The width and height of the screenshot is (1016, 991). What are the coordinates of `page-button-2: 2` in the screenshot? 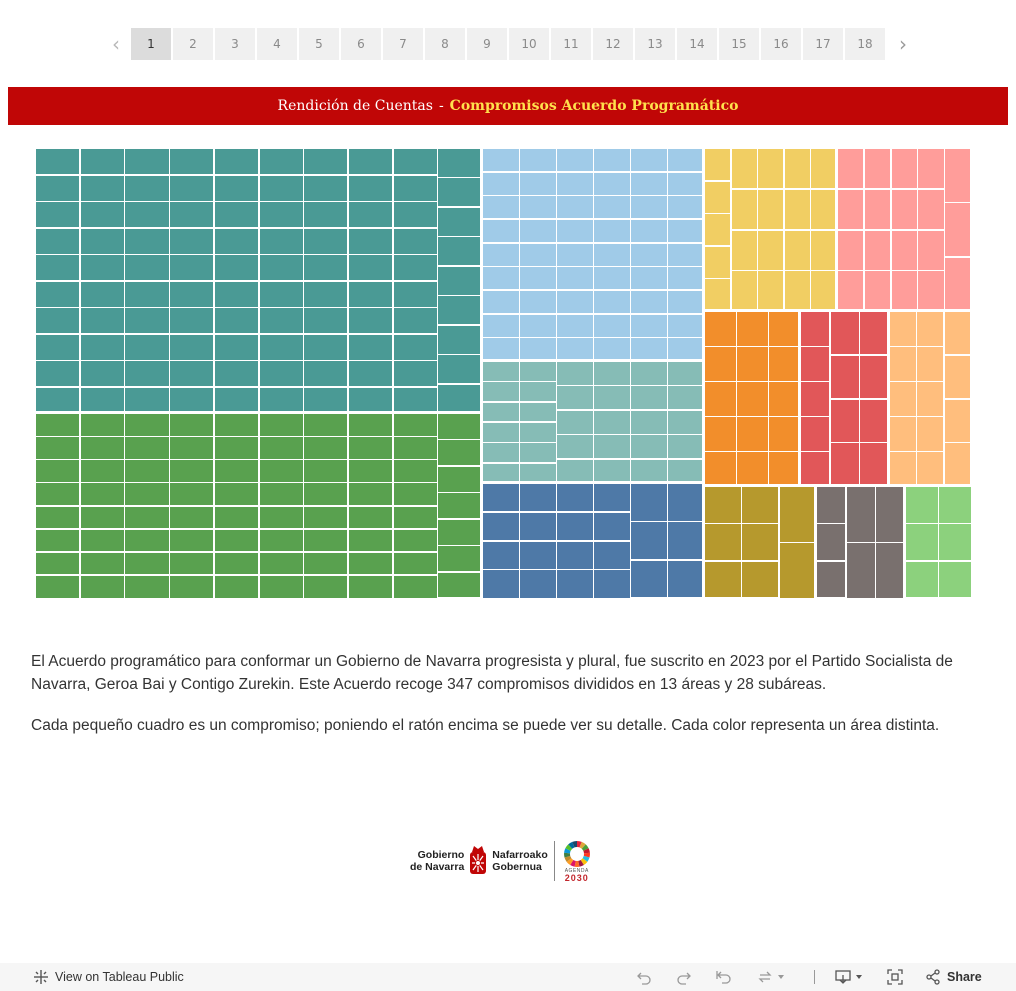 It's located at (193, 44).